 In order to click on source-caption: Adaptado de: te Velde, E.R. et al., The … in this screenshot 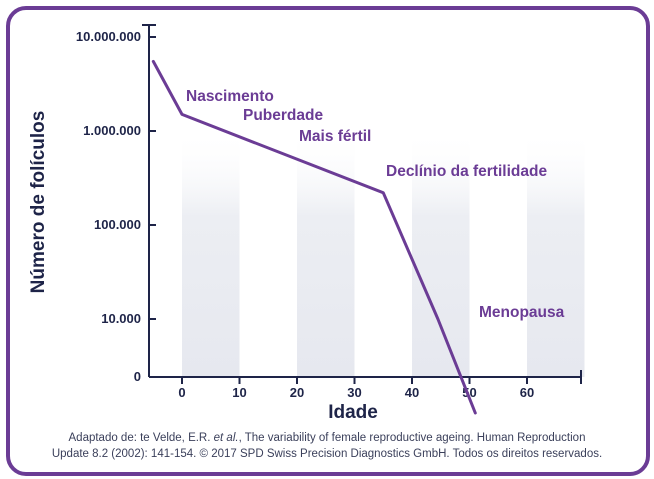, I will do `click(327, 446)`.